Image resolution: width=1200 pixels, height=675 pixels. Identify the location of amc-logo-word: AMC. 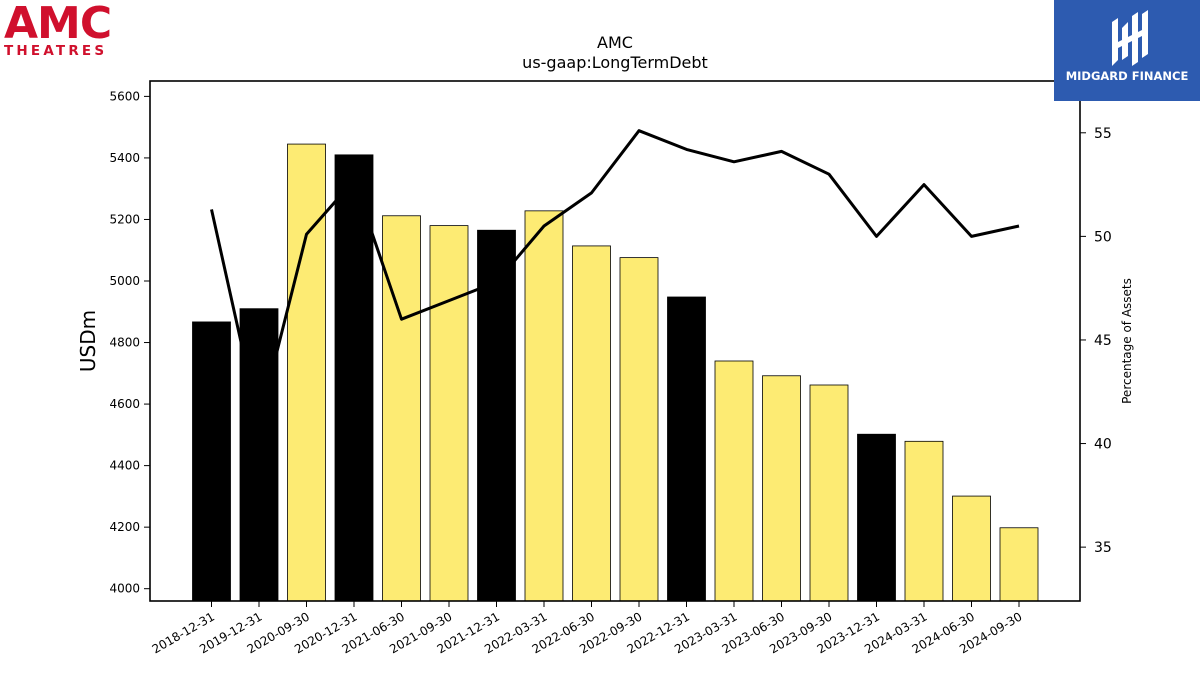
(58, 24).